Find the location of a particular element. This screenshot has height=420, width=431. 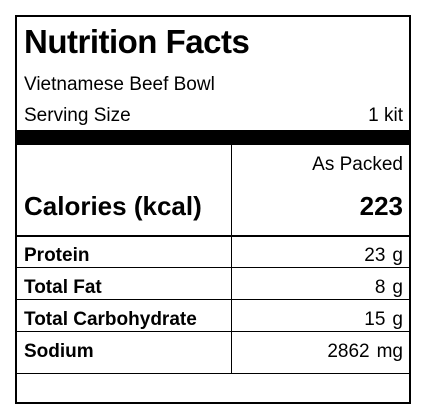

product-name: Vietnamese Beef Bowl is located at coordinates (119, 84).